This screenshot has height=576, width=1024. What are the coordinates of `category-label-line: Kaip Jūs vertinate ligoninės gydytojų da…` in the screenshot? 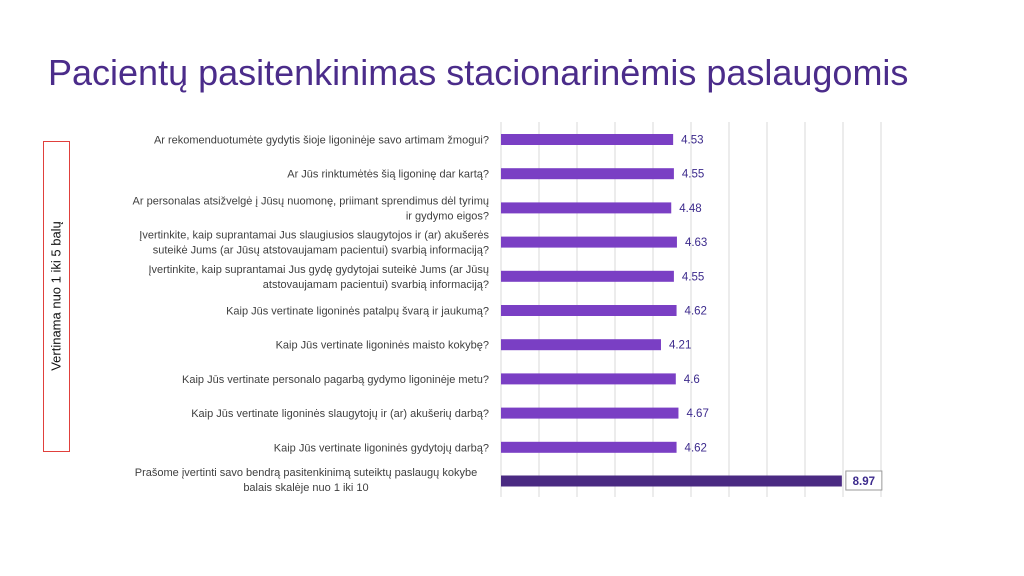 It's located at (381, 448).